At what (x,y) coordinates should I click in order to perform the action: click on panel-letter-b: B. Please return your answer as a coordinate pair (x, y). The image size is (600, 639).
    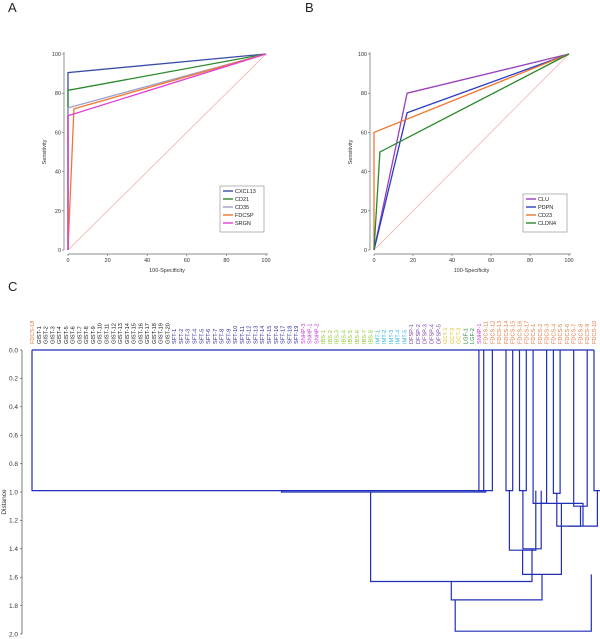
    Looking at the image, I should click on (309, 7).